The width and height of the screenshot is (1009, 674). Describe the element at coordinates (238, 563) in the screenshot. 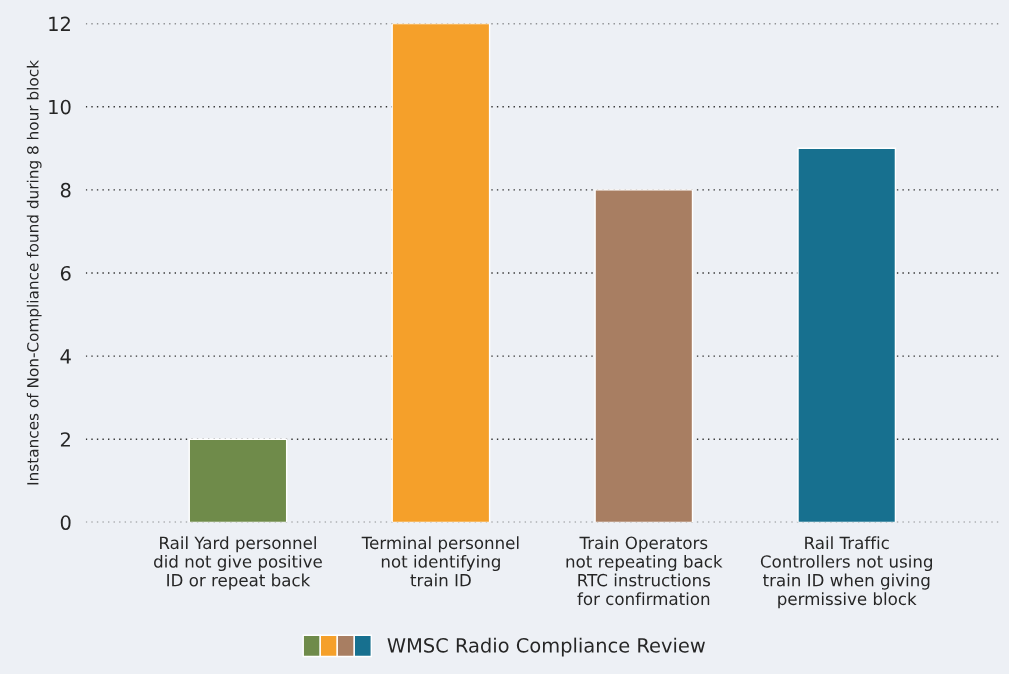

I see `x-tick-label: Rail Yard personnel did not give positive ID or repeat back` at that location.